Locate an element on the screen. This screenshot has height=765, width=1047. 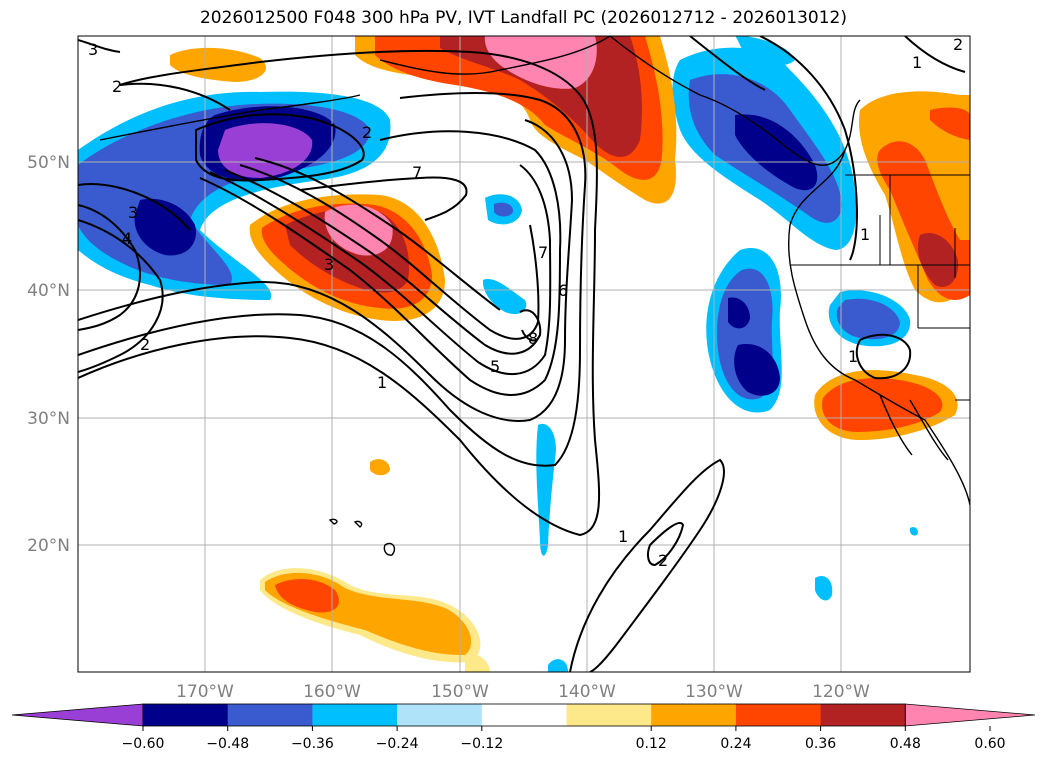
lon-label-160w: 160°W is located at coordinates (332, 692).